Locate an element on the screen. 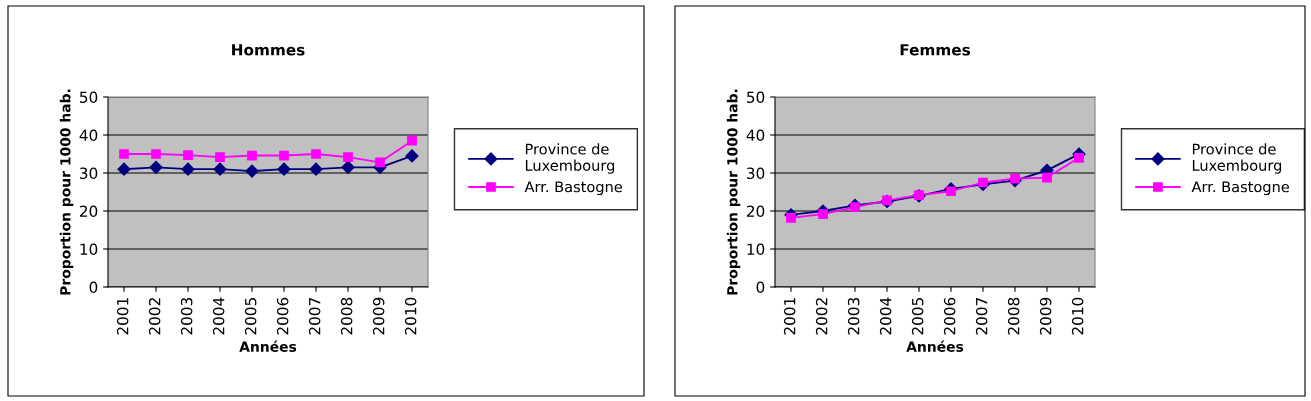 This screenshot has height=401, width=1311. chart-title: Femmes is located at coordinates (935, 50).